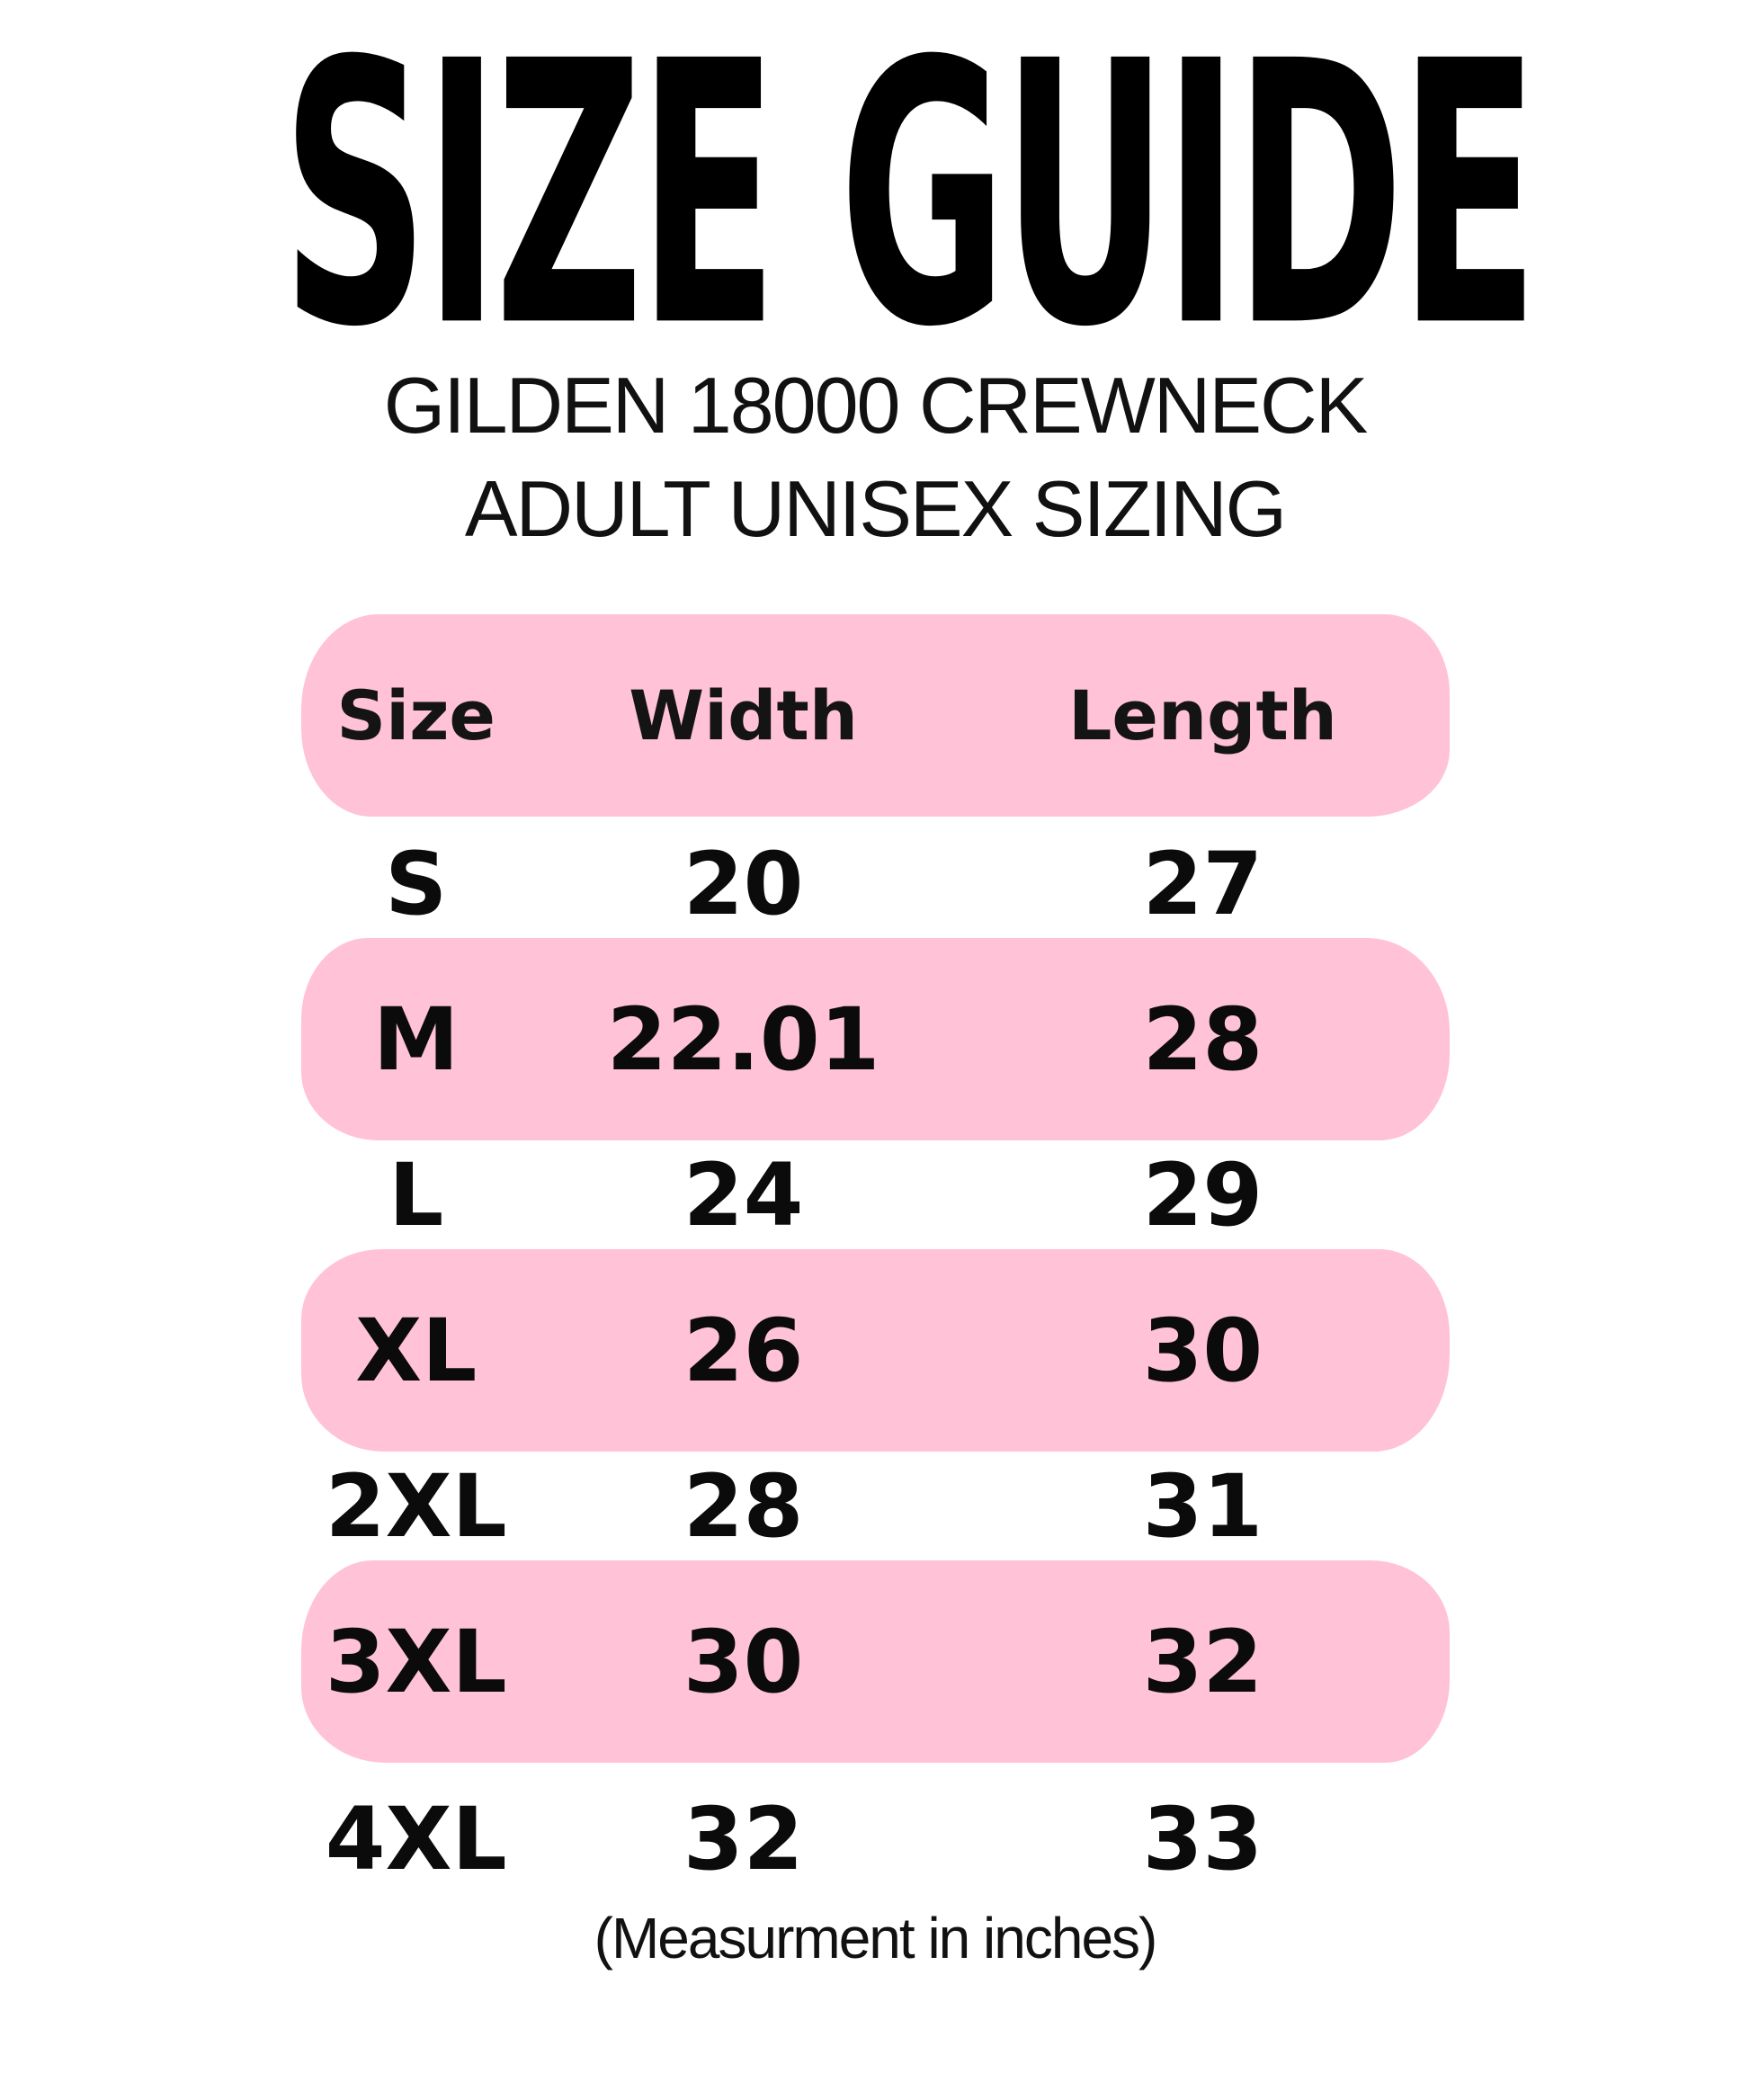 The width and height of the screenshot is (1750, 2100). Describe the element at coordinates (875, 1840) in the screenshot. I see `table-row-4xl: 4XL 32 33` at that location.